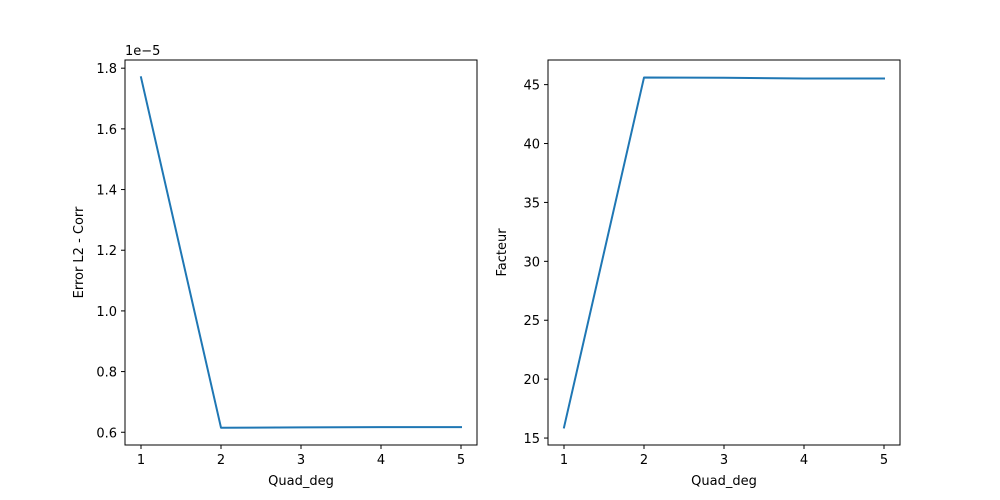 The width and height of the screenshot is (1000, 500). Describe the element at coordinates (502, 252) in the screenshot. I see `y-axis-label: Facteur` at that location.